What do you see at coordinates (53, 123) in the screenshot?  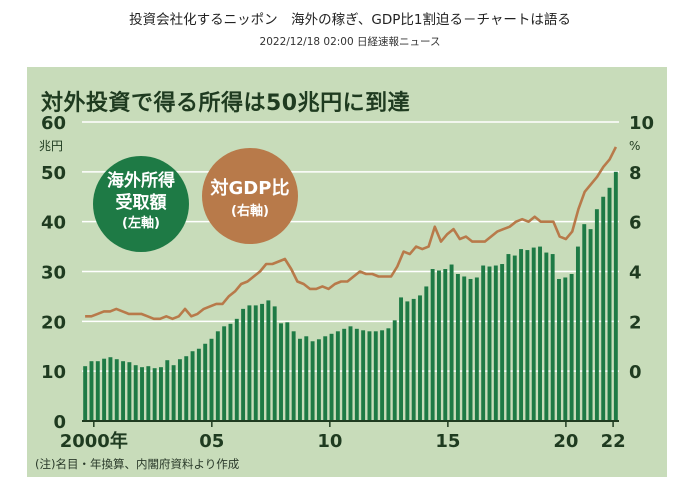 I see `left-tick-label: 60` at bounding box center [53, 123].